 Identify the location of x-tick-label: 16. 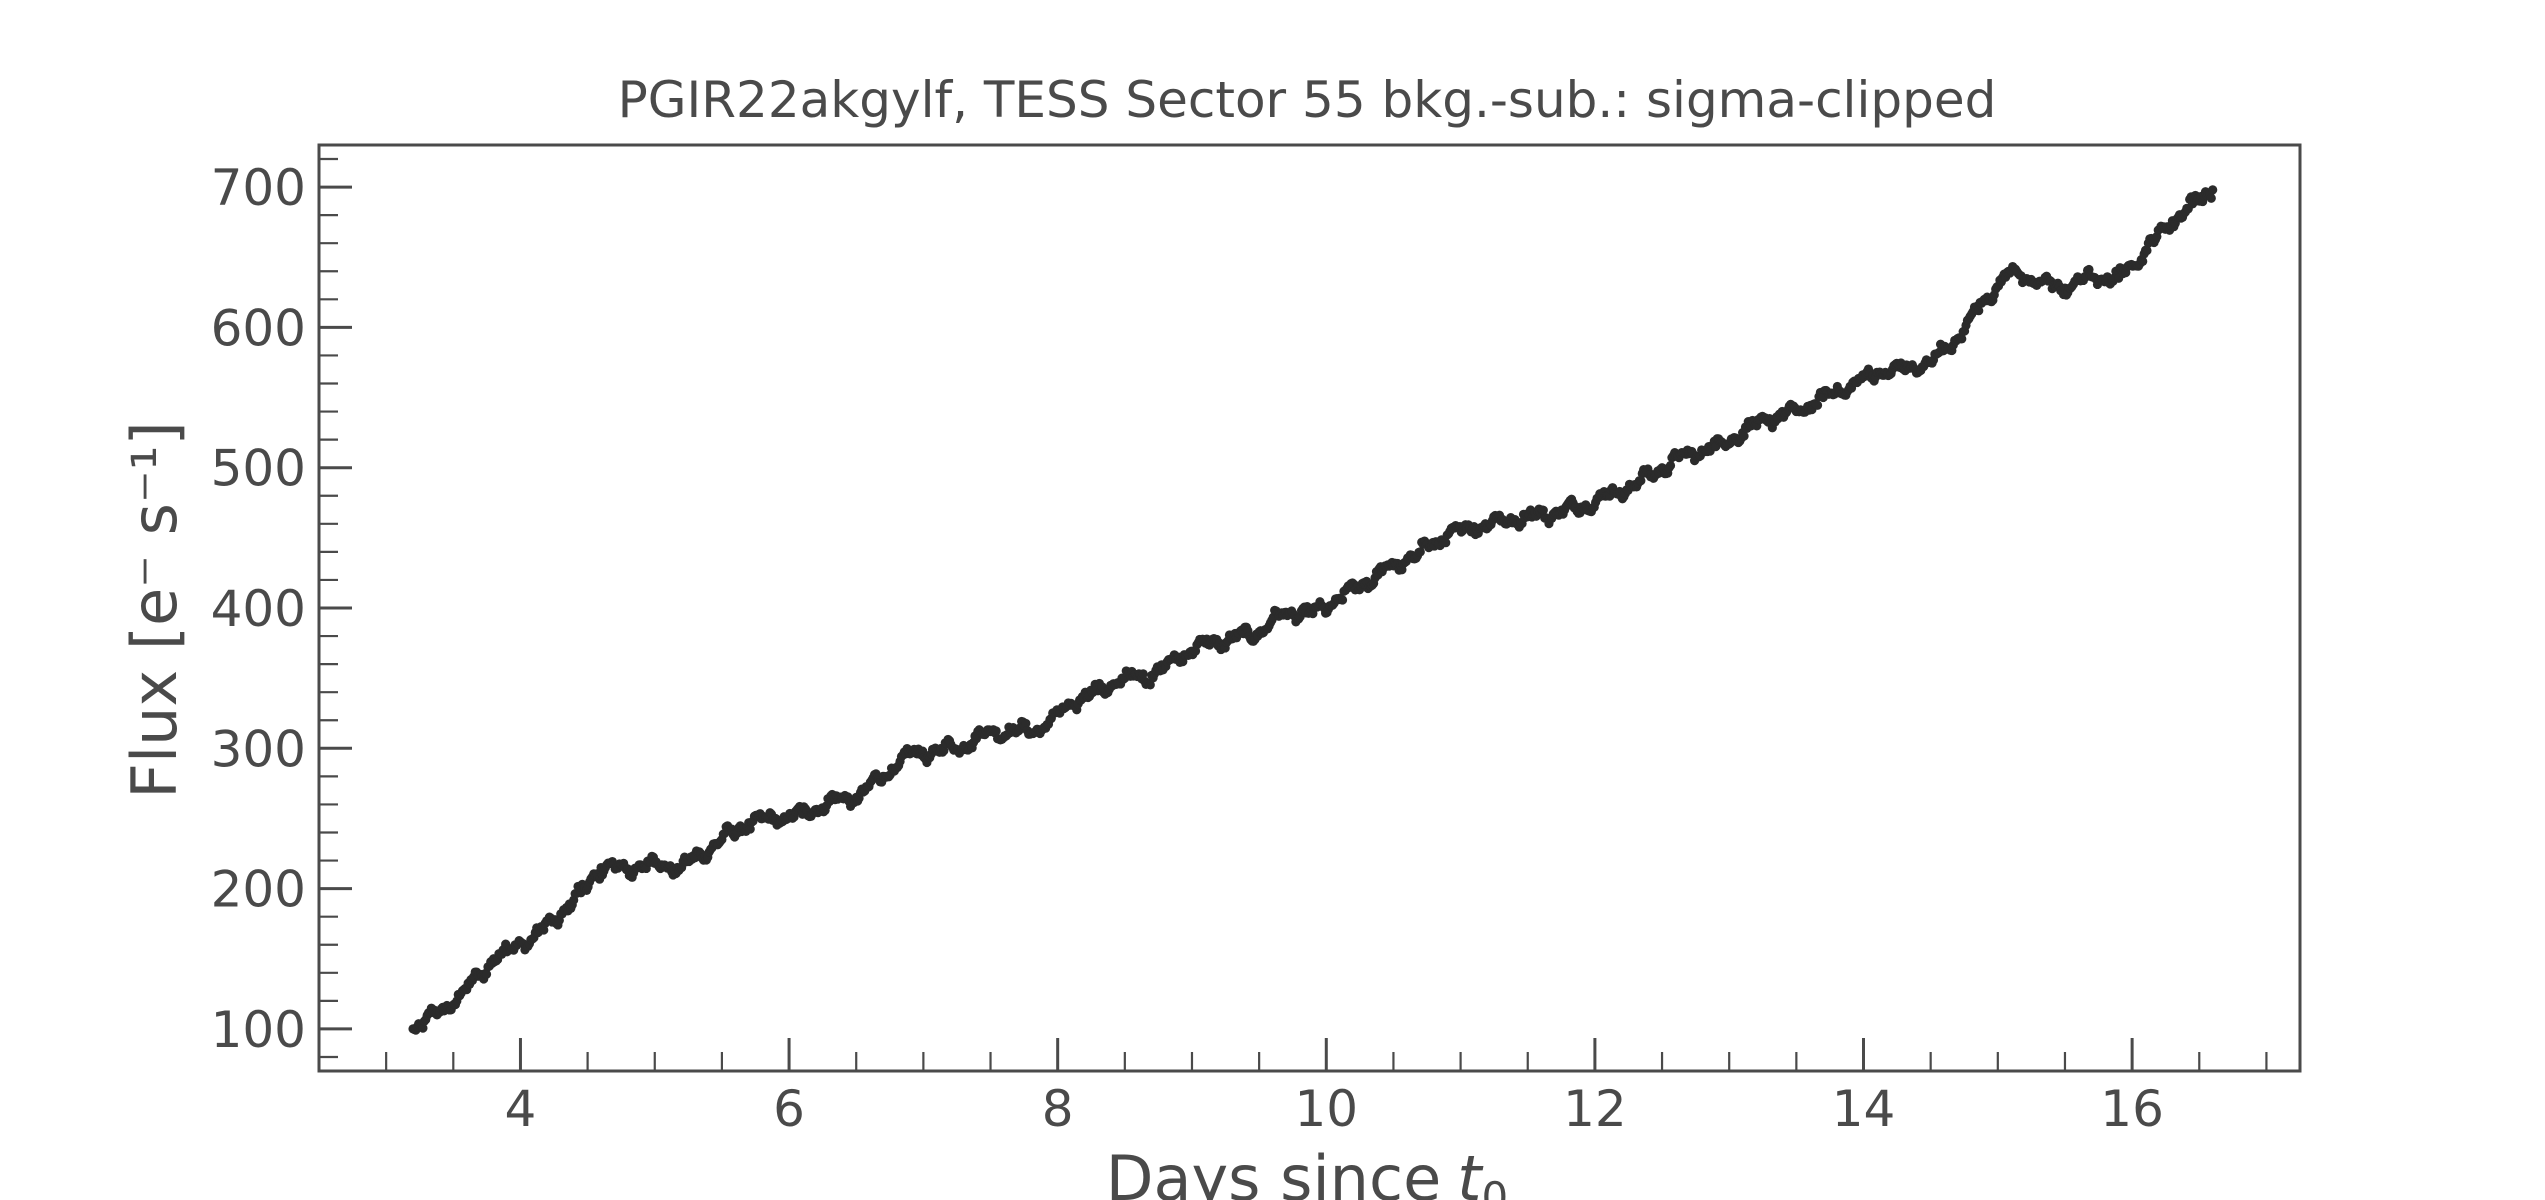
(2132, 1109).